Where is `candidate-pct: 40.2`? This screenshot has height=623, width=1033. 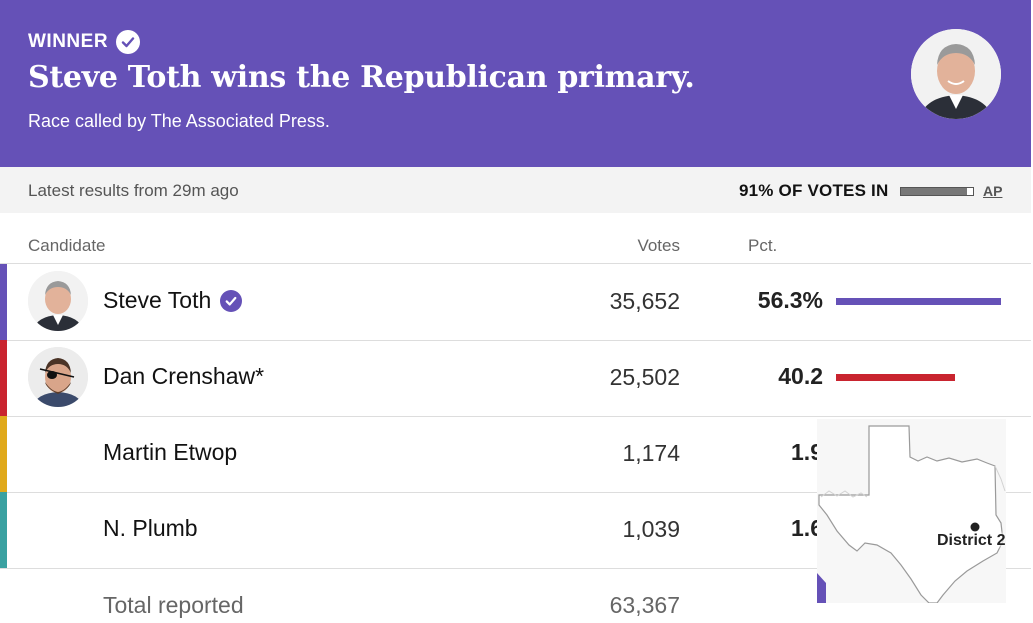 candidate-pct: 40.2 is located at coordinates (800, 376).